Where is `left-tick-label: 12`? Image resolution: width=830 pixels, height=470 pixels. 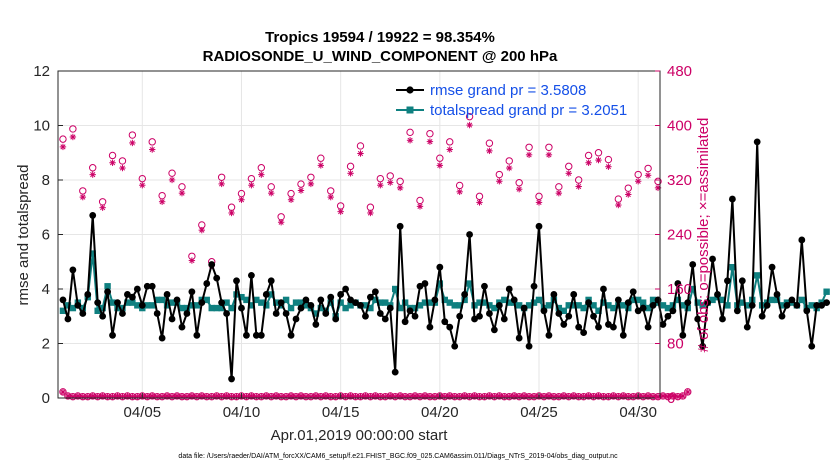
left-tick-label: 12 is located at coordinates (41, 71).